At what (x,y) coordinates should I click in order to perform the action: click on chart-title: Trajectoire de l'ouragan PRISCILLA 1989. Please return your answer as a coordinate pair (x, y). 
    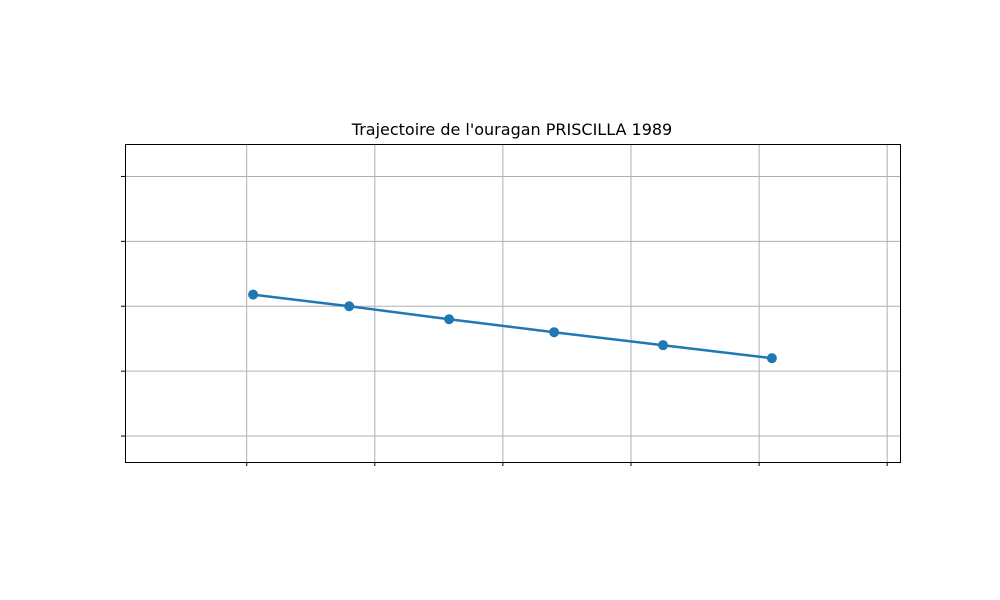
    Looking at the image, I should click on (511, 129).